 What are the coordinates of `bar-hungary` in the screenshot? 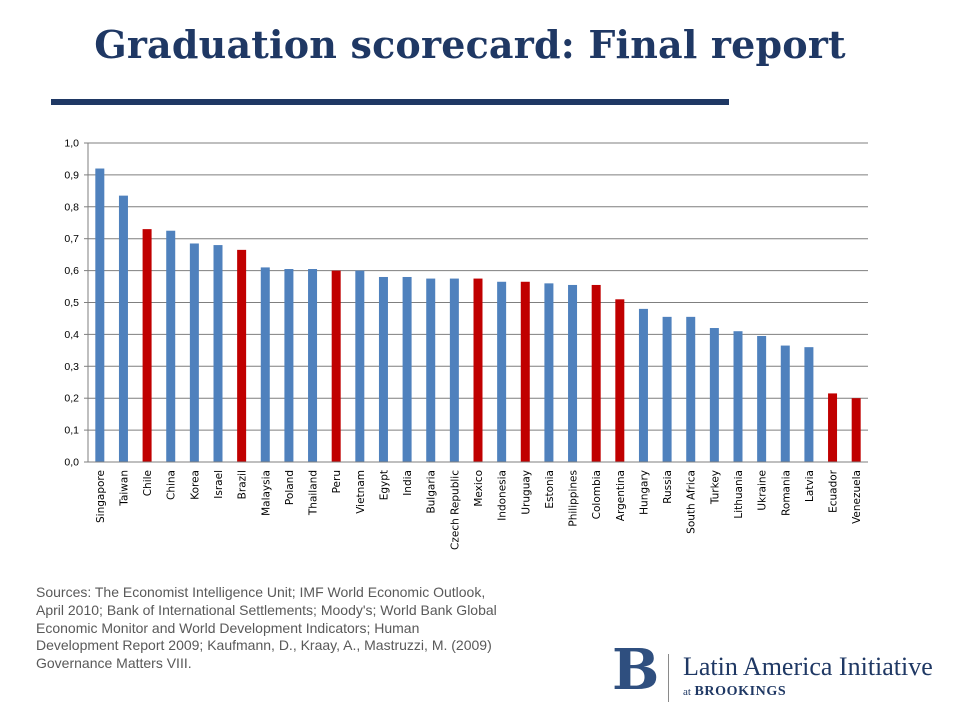 It's located at (643, 385).